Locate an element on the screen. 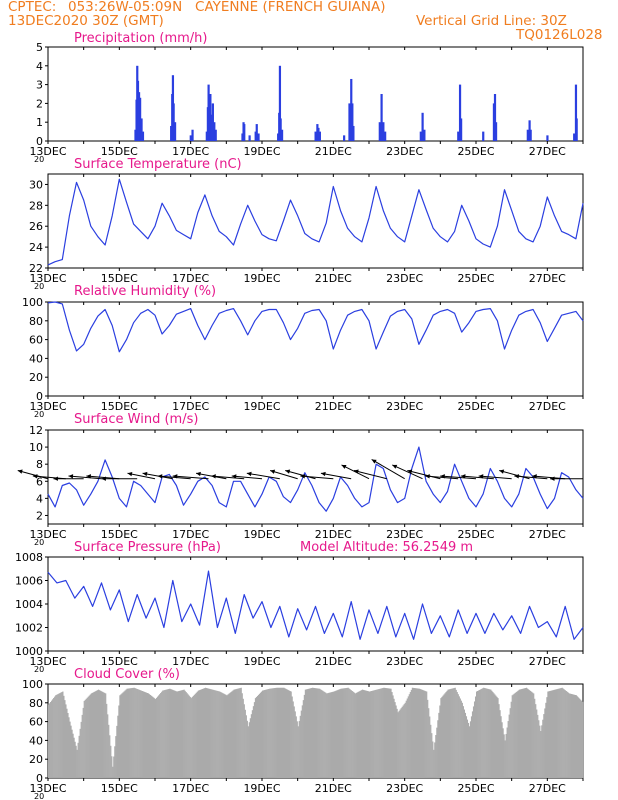 The height and width of the screenshot is (800, 618). cloud-x-tick-label: 13DEC is located at coordinates (47, 788).